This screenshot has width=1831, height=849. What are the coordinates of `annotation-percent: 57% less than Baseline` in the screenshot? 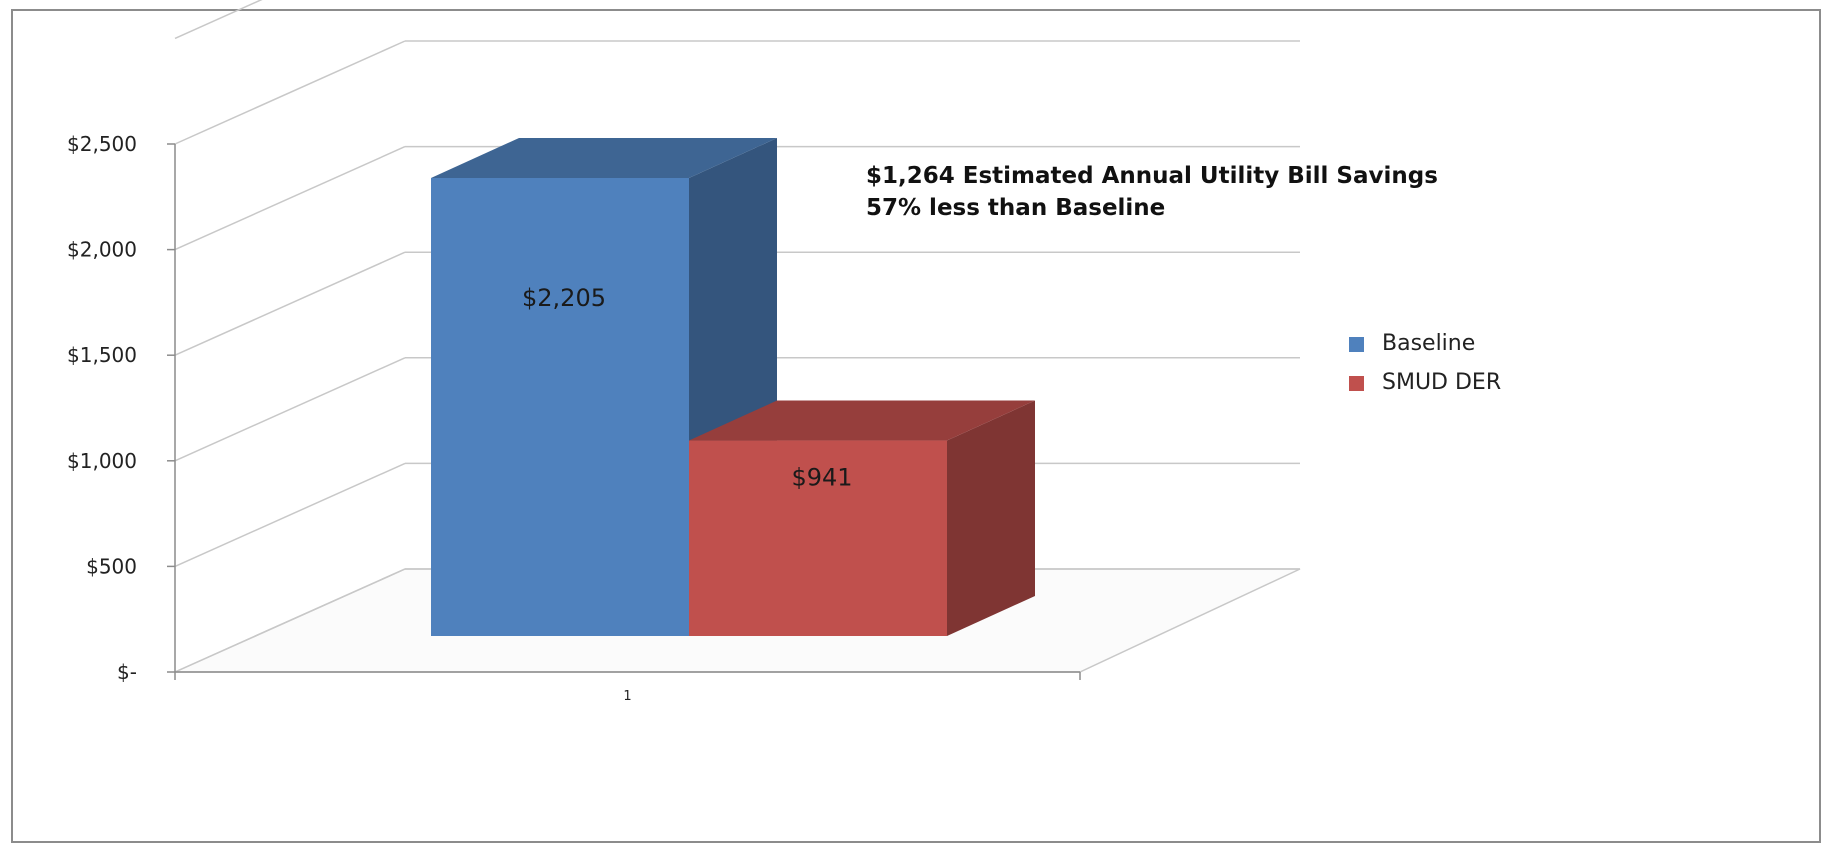 It's located at (1015, 208).